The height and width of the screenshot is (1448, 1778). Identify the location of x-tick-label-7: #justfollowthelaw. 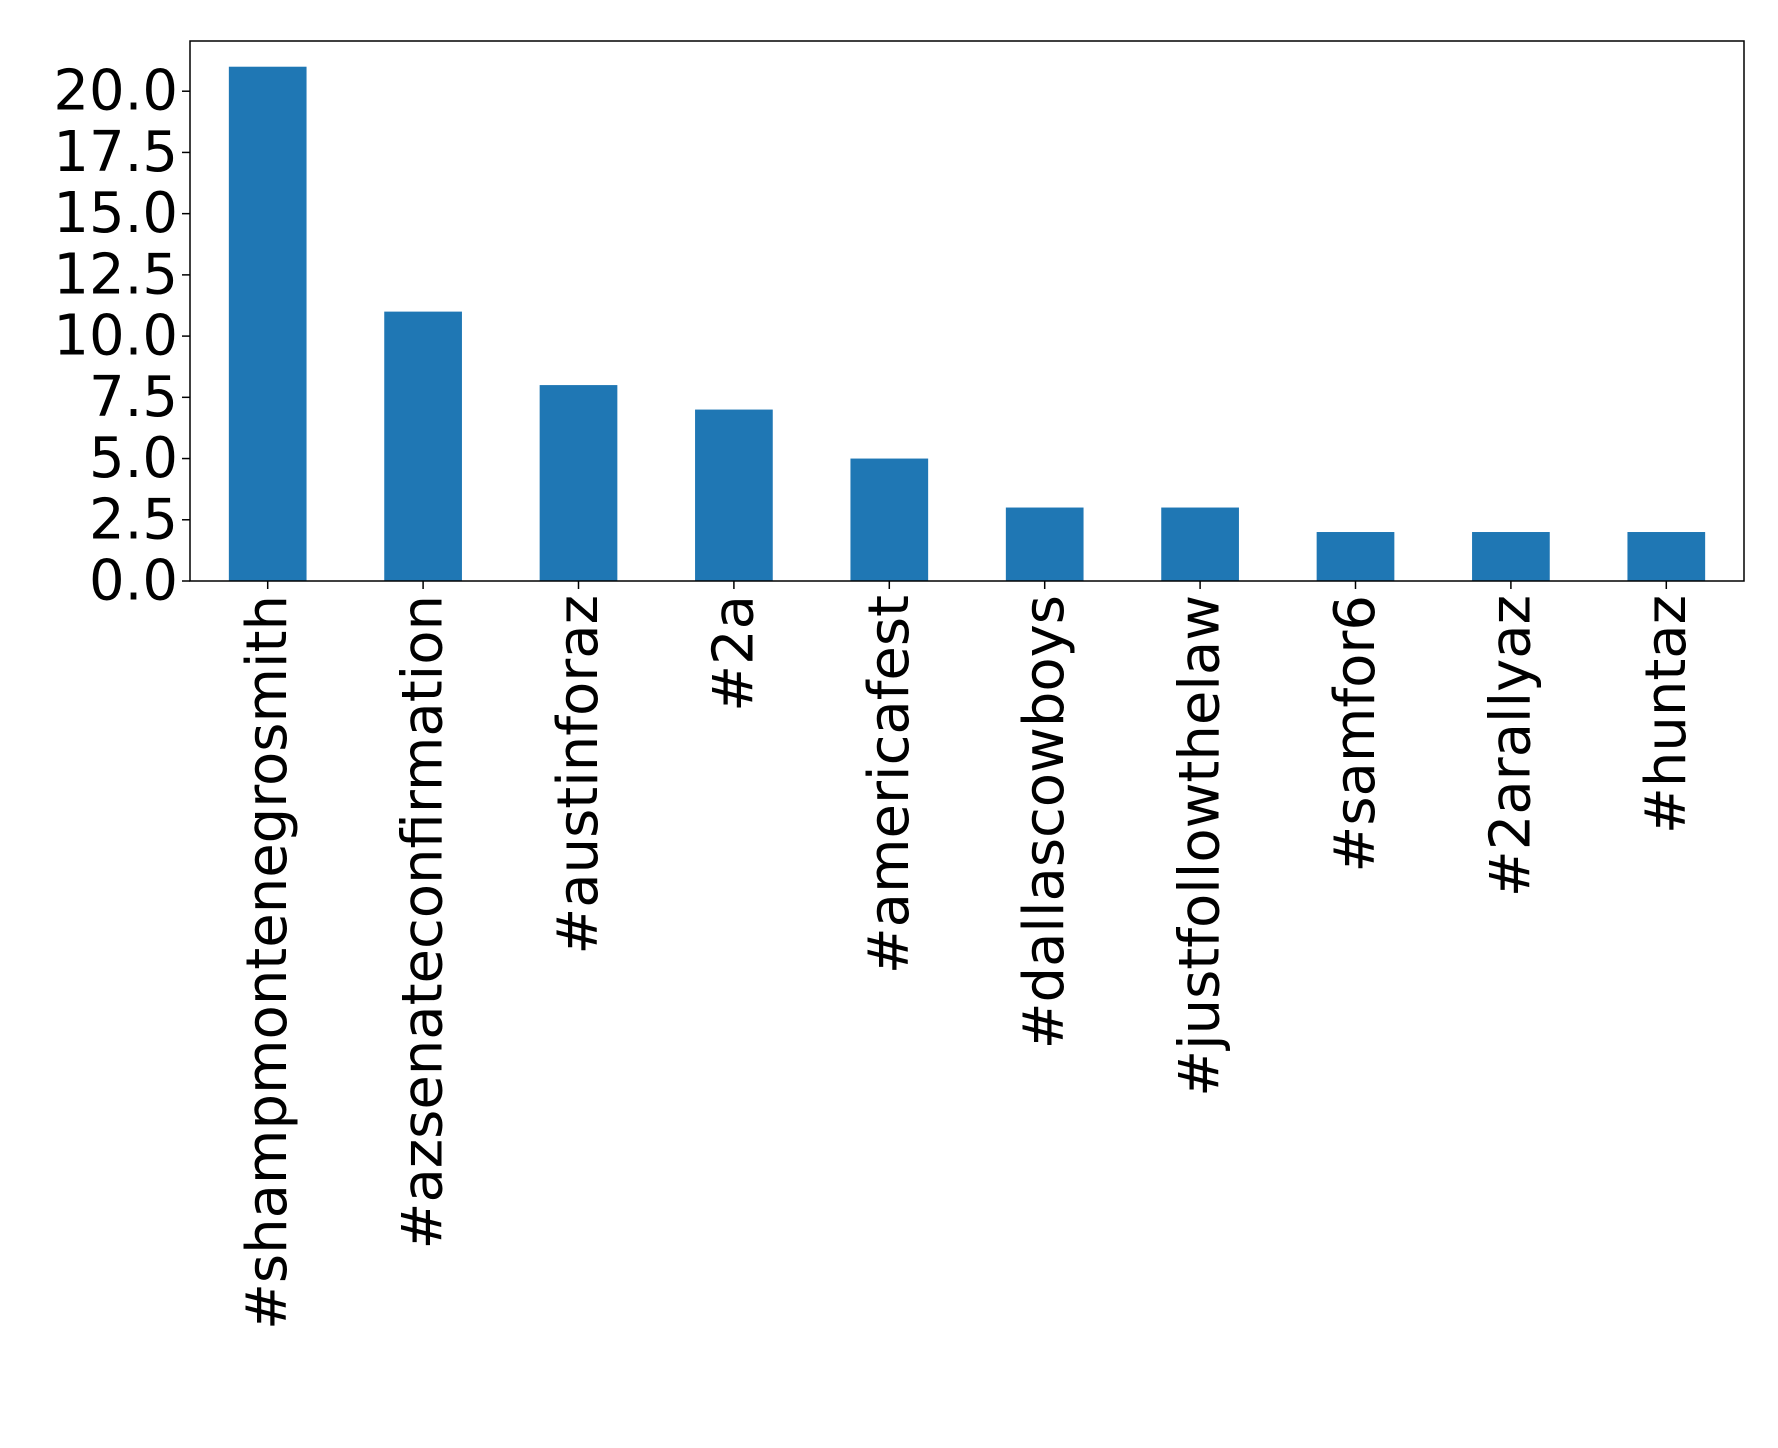
(1200, 846).